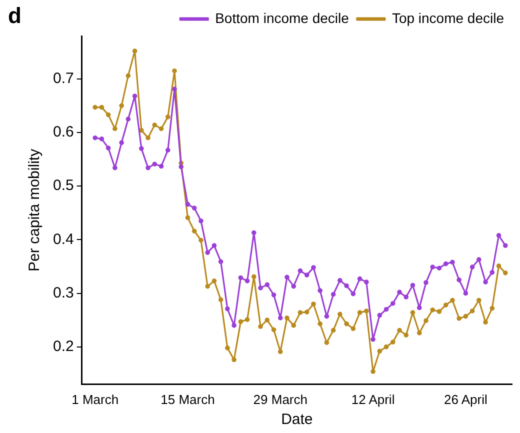 This screenshot has height=433, width=520. Describe the element at coordinates (282, 18) in the screenshot. I see `legend-label: Bottom income decile` at that location.